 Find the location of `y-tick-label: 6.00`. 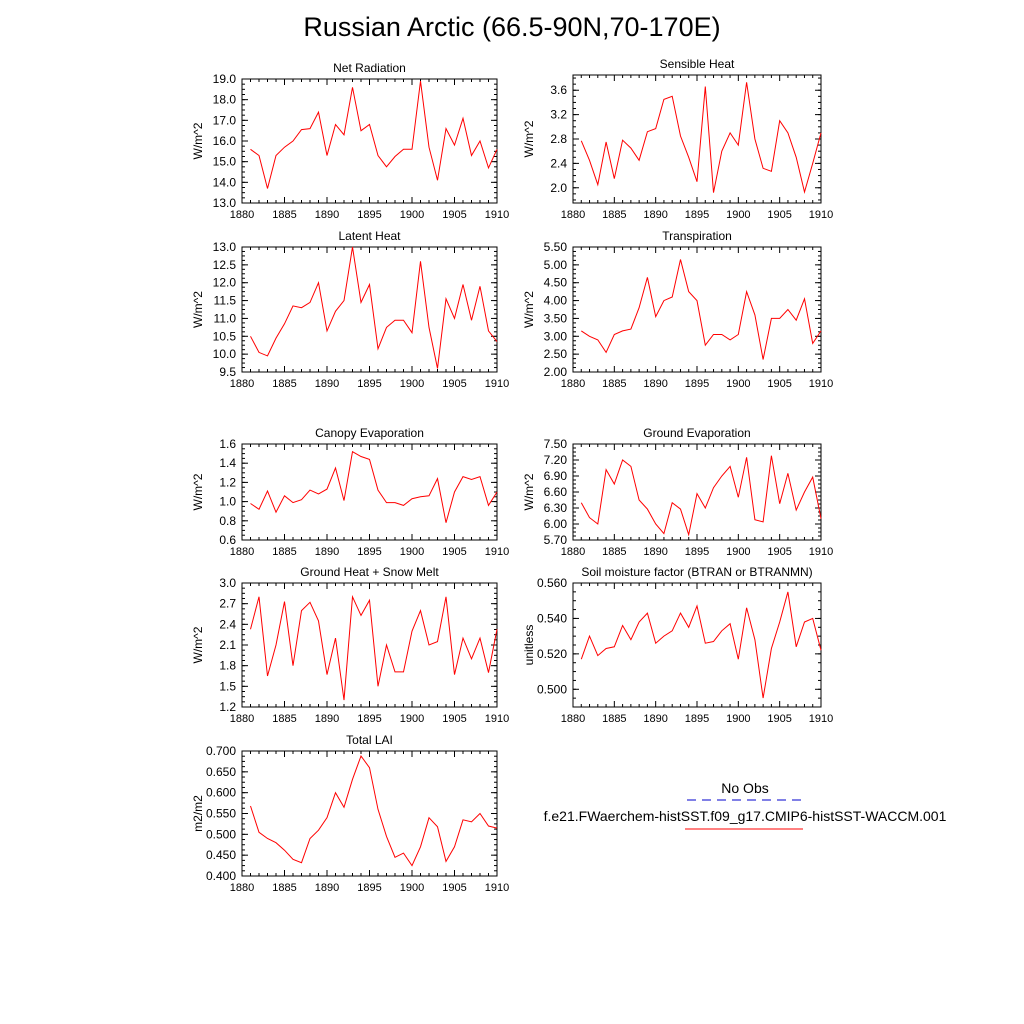

y-tick-label: 6.00 is located at coordinates (556, 524).